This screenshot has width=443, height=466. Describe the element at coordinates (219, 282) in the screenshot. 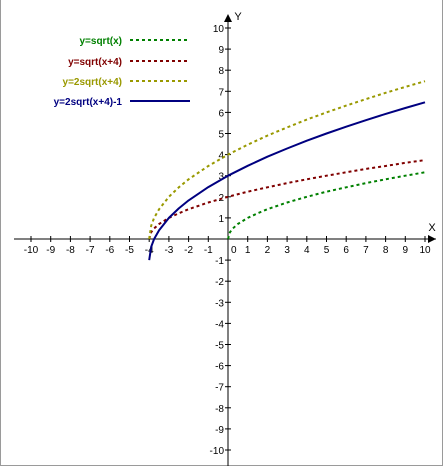

I see `y-tick-label: -2` at that location.